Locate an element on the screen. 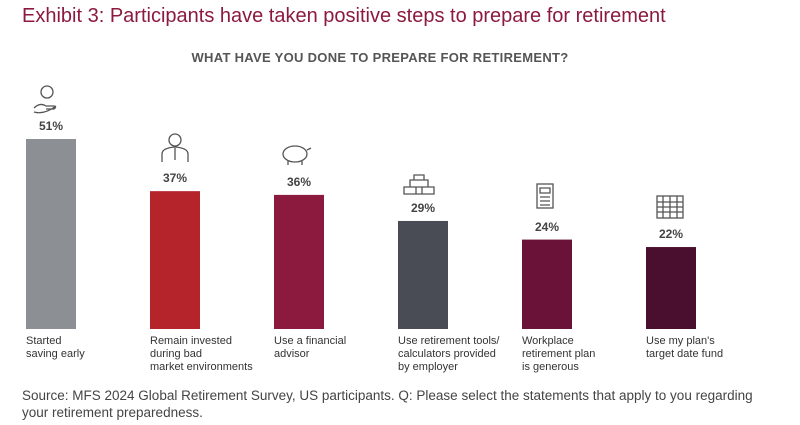  value-label: 37% is located at coordinates (175, 178).